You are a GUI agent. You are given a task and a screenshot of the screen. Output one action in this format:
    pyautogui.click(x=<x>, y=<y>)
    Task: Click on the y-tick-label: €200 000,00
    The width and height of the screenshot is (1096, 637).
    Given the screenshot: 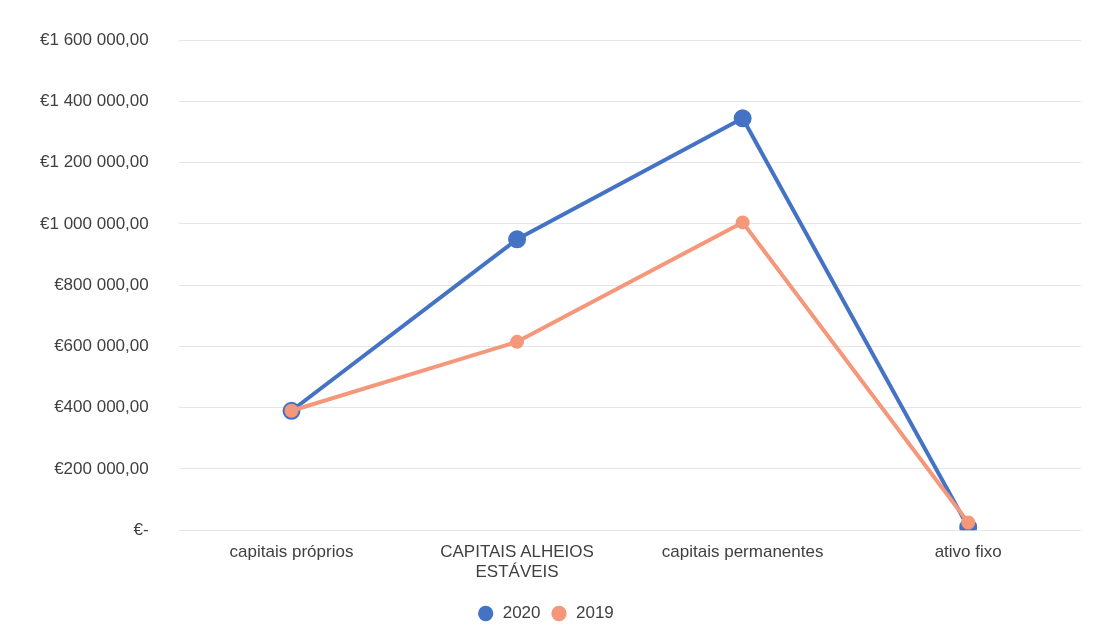 What is the action you would take?
    pyautogui.click(x=101, y=468)
    